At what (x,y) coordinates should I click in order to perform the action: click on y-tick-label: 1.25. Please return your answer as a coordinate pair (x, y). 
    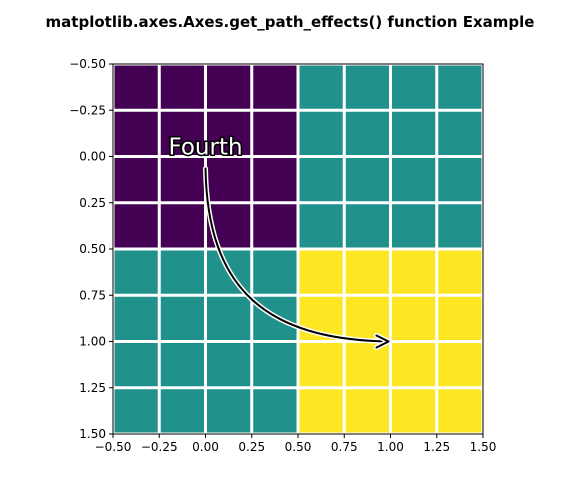
    Looking at the image, I should click on (92, 388).